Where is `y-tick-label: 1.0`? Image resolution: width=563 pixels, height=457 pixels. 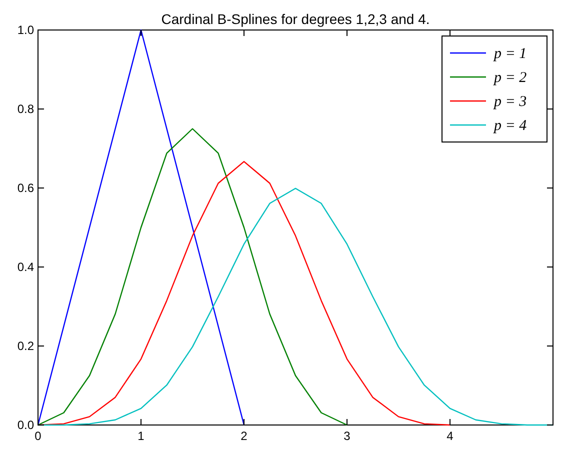
y-tick-label: 1.0 is located at coordinates (25, 30).